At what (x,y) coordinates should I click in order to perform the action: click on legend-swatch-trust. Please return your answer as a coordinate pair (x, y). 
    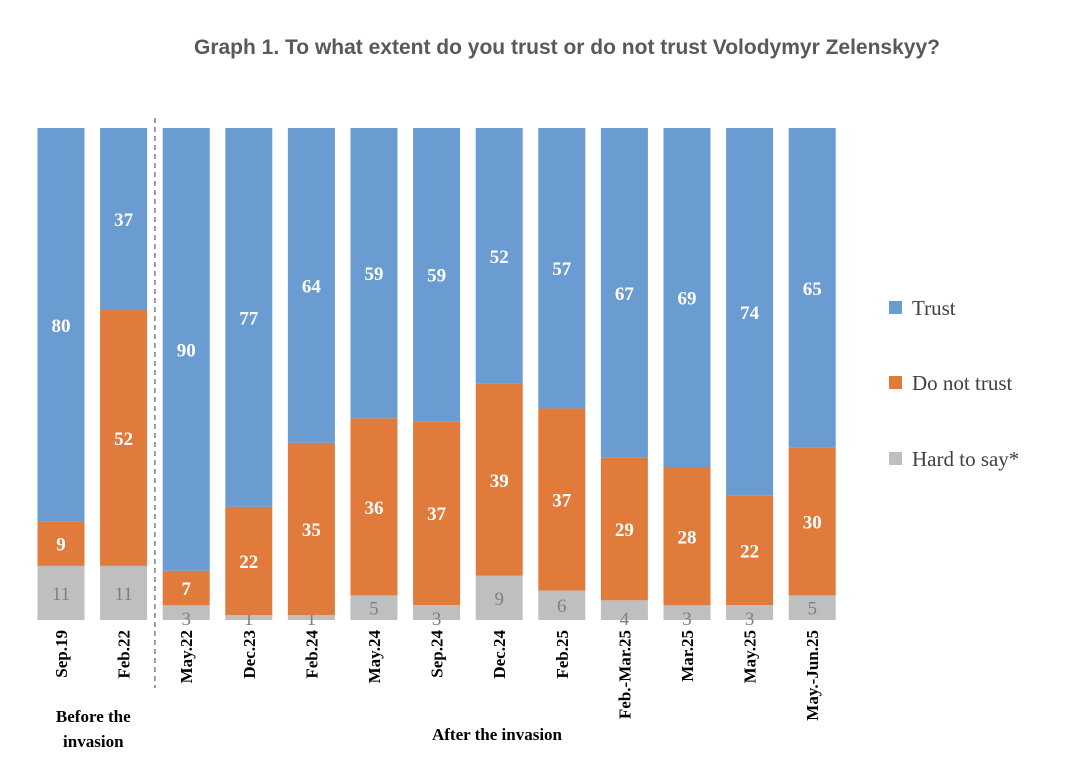
    Looking at the image, I should click on (895, 307).